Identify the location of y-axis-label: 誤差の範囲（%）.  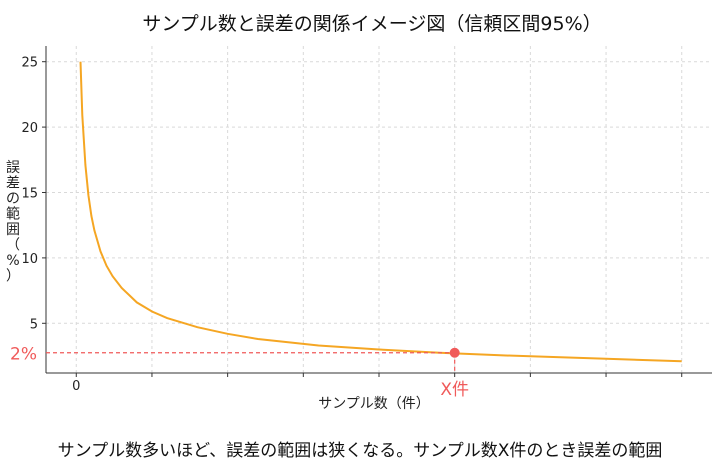
(13, 222).